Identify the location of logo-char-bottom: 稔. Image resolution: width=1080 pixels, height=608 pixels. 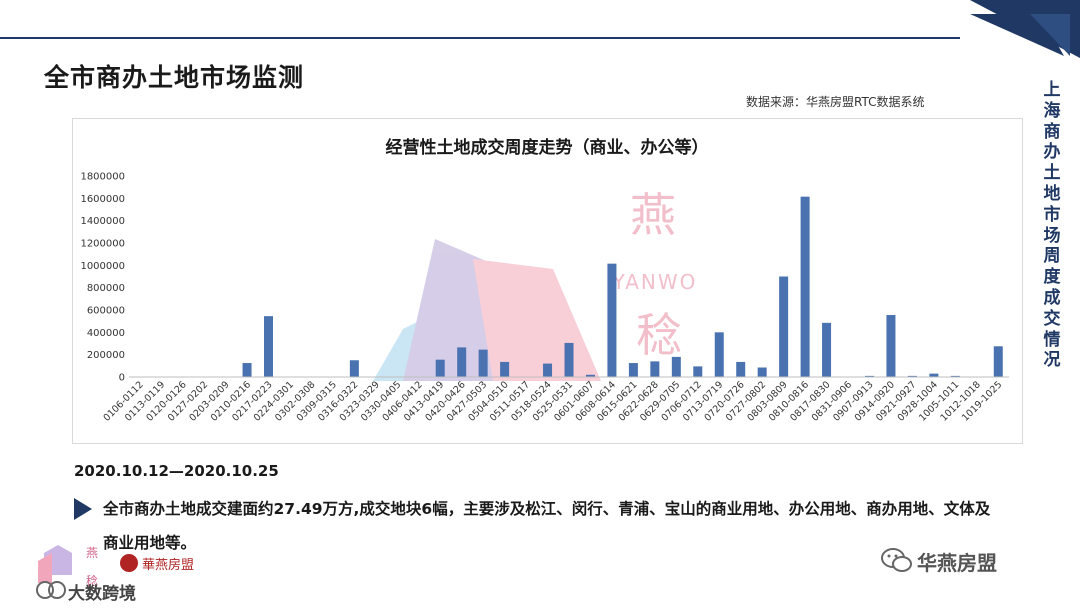
(92, 581).